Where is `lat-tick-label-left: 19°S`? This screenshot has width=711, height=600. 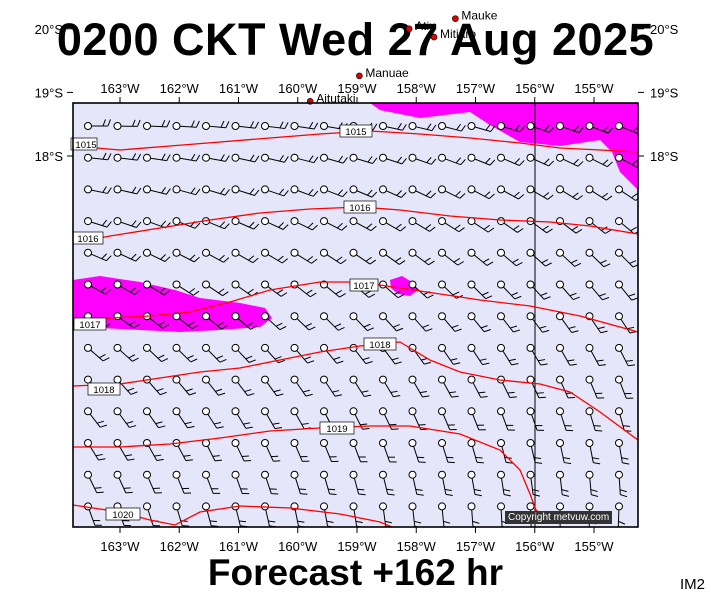 lat-tick-label-left: 19°S is located at coordinates (49, 92).